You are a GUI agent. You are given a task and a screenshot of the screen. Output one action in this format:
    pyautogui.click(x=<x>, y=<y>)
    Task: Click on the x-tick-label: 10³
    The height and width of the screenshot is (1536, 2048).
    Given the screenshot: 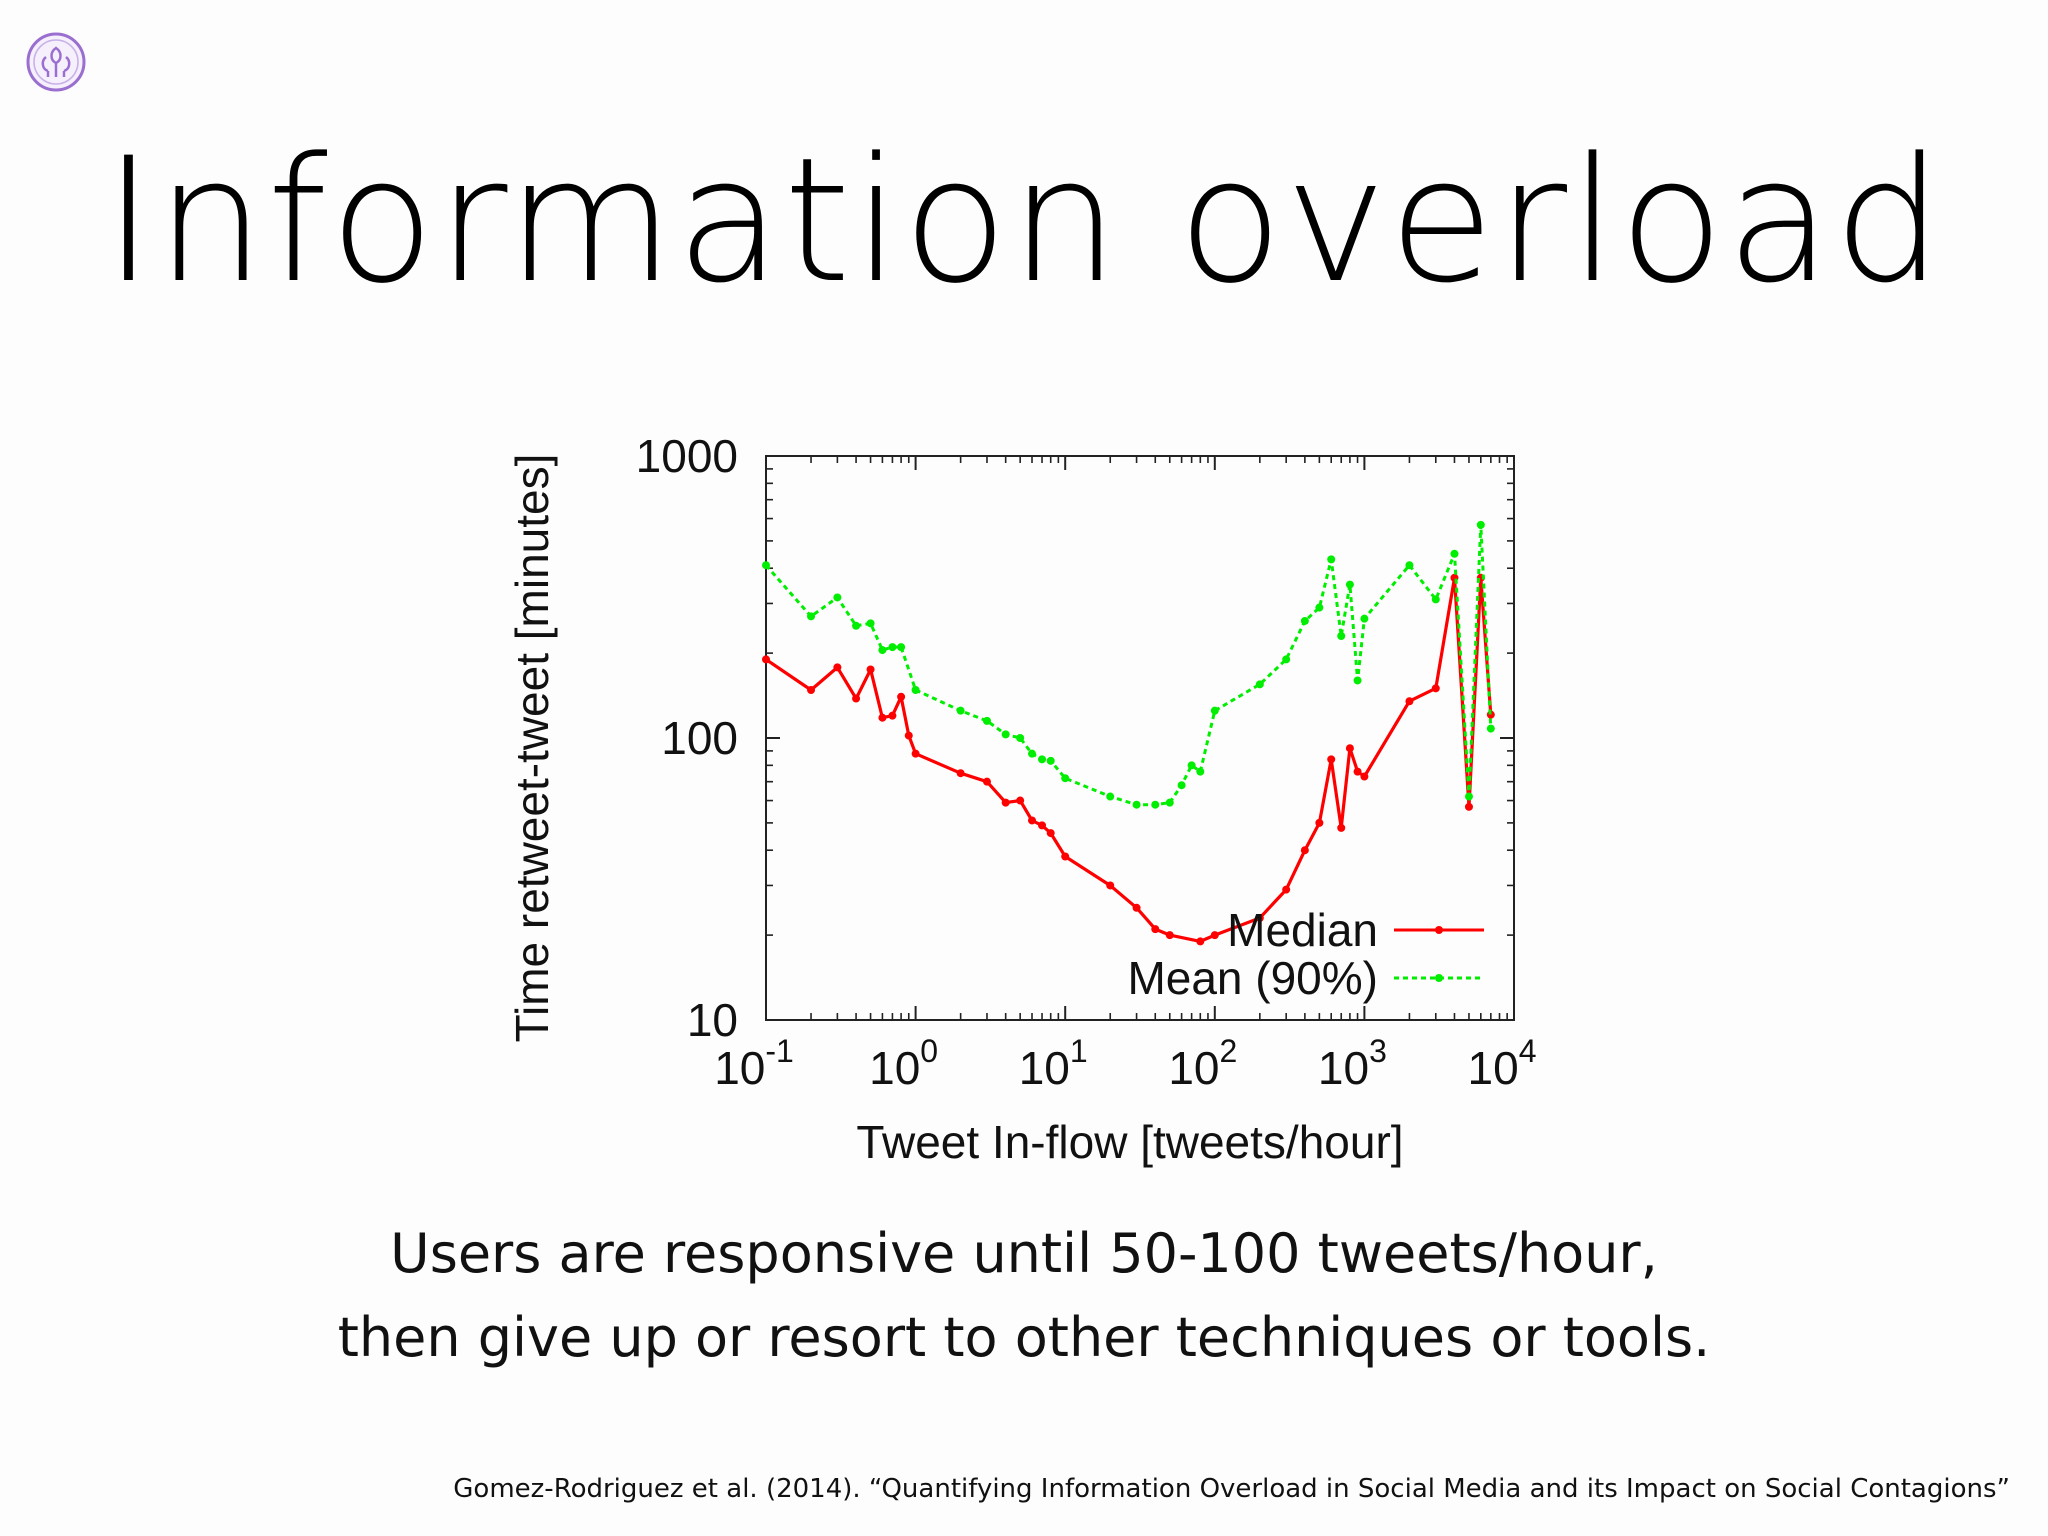 What is the action you would take?
    pyautogui.click(x=1352, y=1063)
    